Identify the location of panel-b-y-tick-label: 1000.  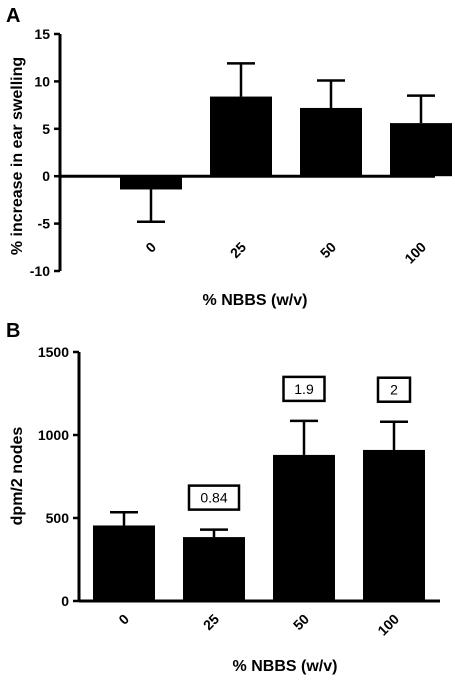
(53, 435).